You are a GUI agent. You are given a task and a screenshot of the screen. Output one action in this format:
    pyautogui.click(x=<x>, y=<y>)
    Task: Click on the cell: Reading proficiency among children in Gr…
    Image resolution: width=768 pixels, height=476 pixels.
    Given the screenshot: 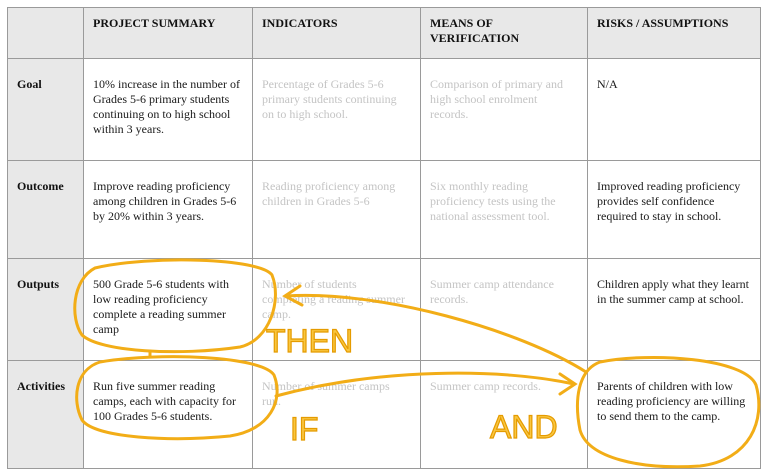 What is the action you would take?
    pyautogui.click(x=336, y=209)
    